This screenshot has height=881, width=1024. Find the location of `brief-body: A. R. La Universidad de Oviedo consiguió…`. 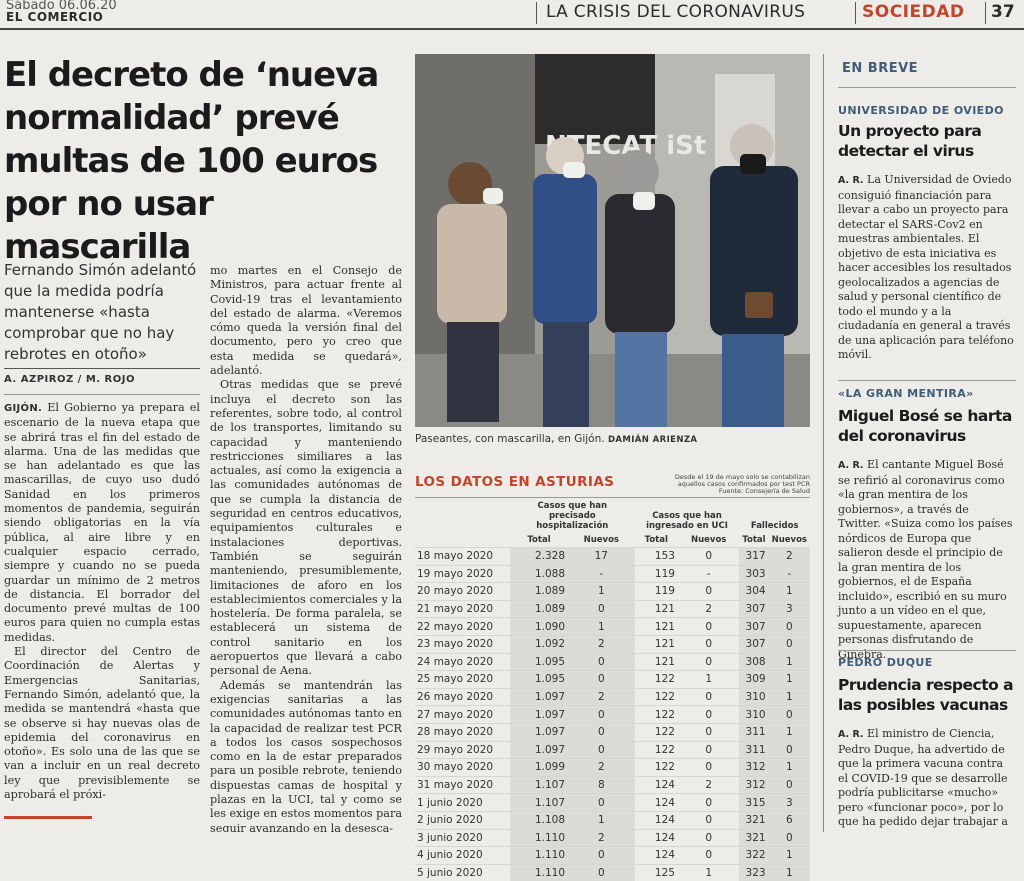

brief-body: A. R. La Universidad de Oviedo consiguió… is located at coordinates (926, 268).